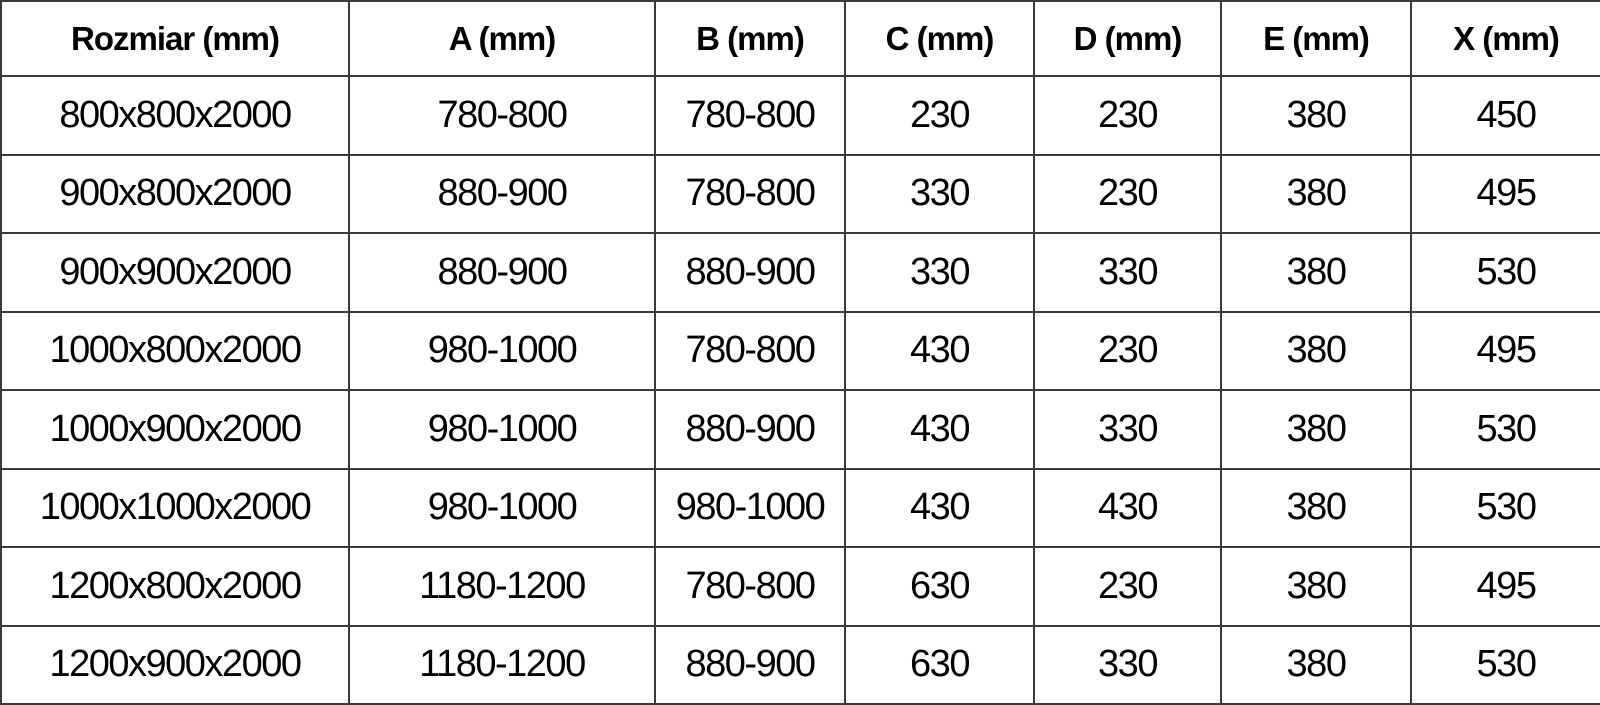 The width and height of the screenshot is (1600, 705). I want to click on table-cell: 1000x800x2000, so click(175, 350).